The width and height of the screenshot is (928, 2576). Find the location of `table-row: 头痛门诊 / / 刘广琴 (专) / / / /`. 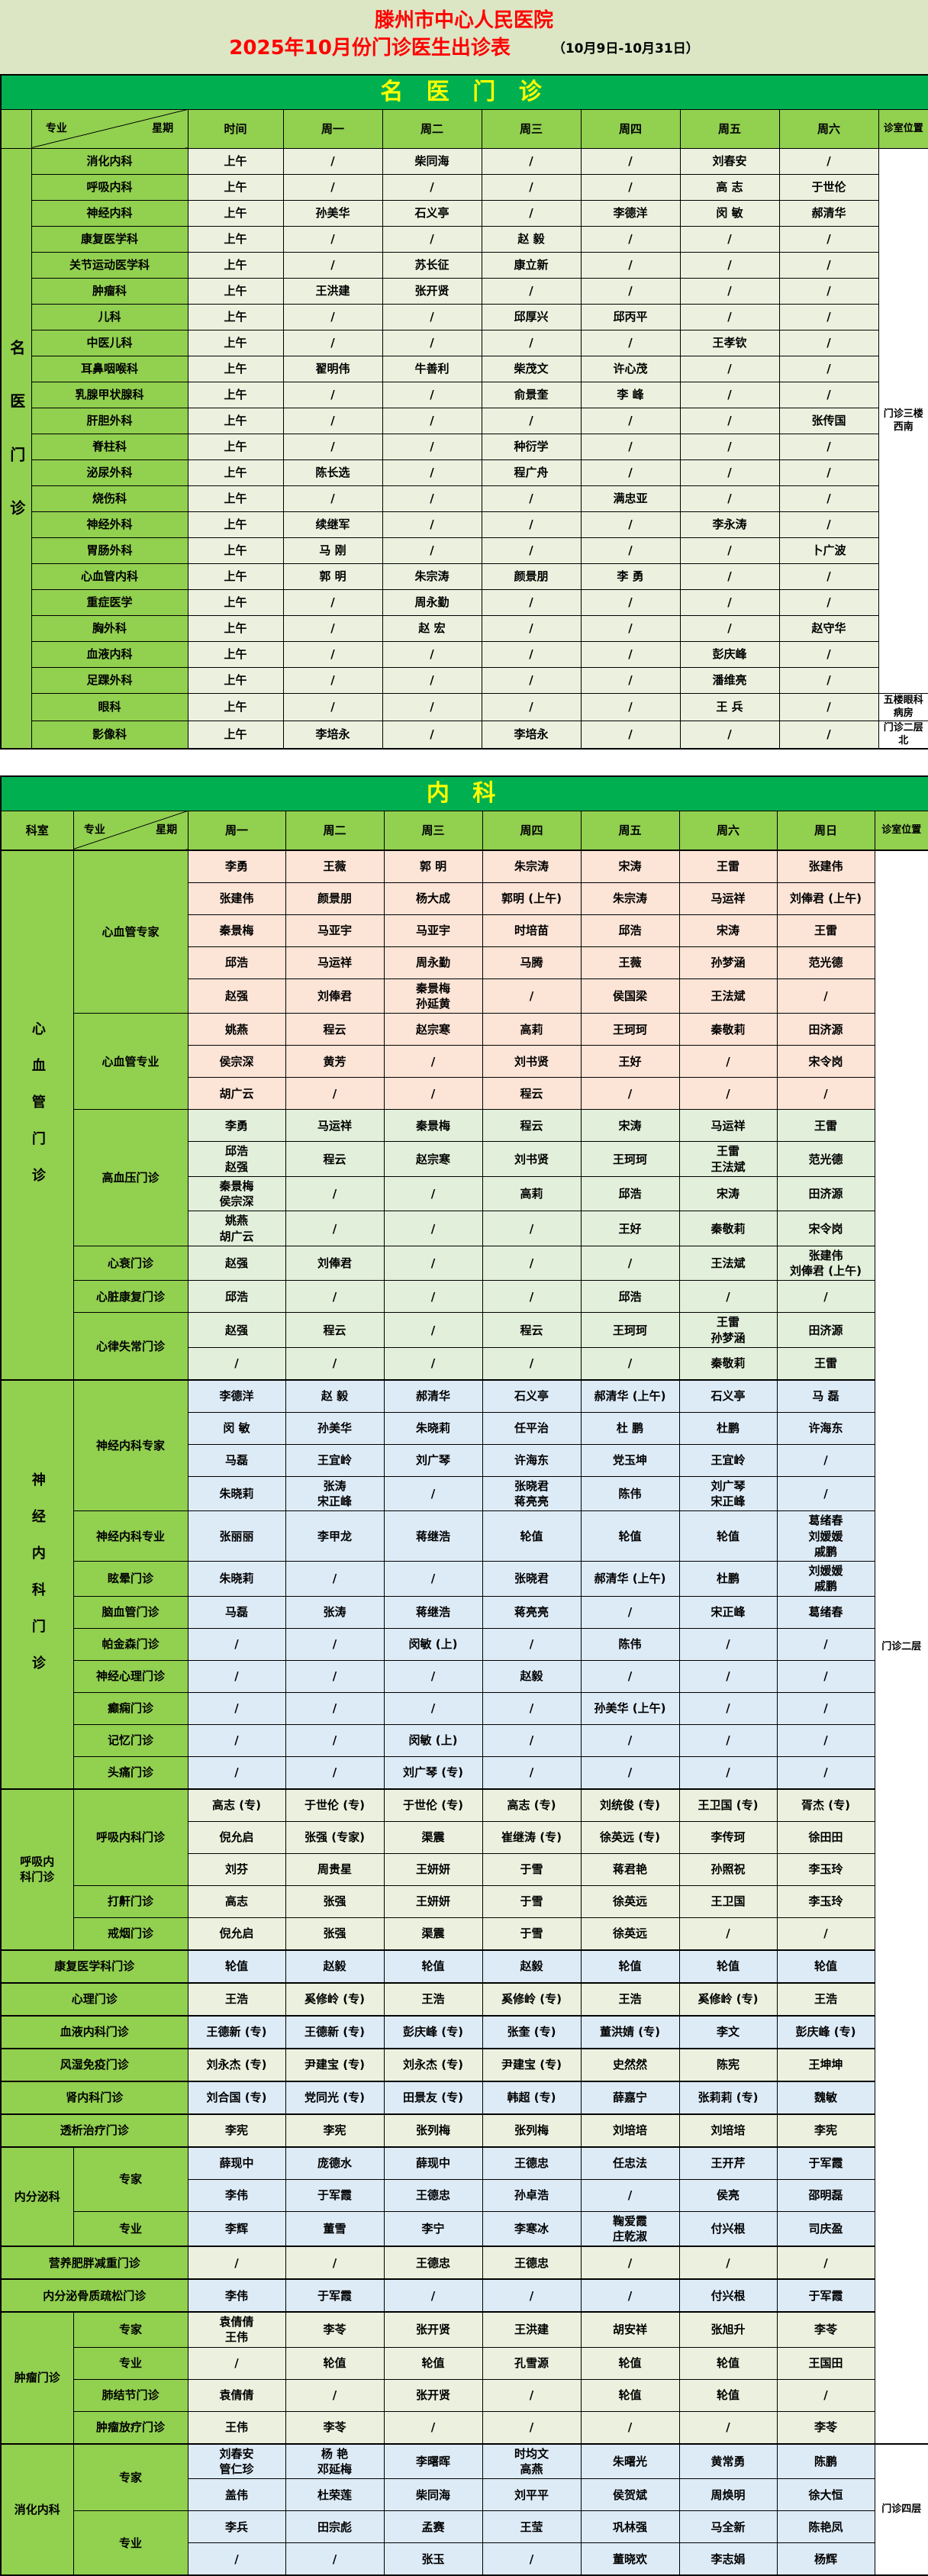

table-row: 头痛门诊 / / 刘广琴 (专) / / / / is located at coordinates (465, 1772).